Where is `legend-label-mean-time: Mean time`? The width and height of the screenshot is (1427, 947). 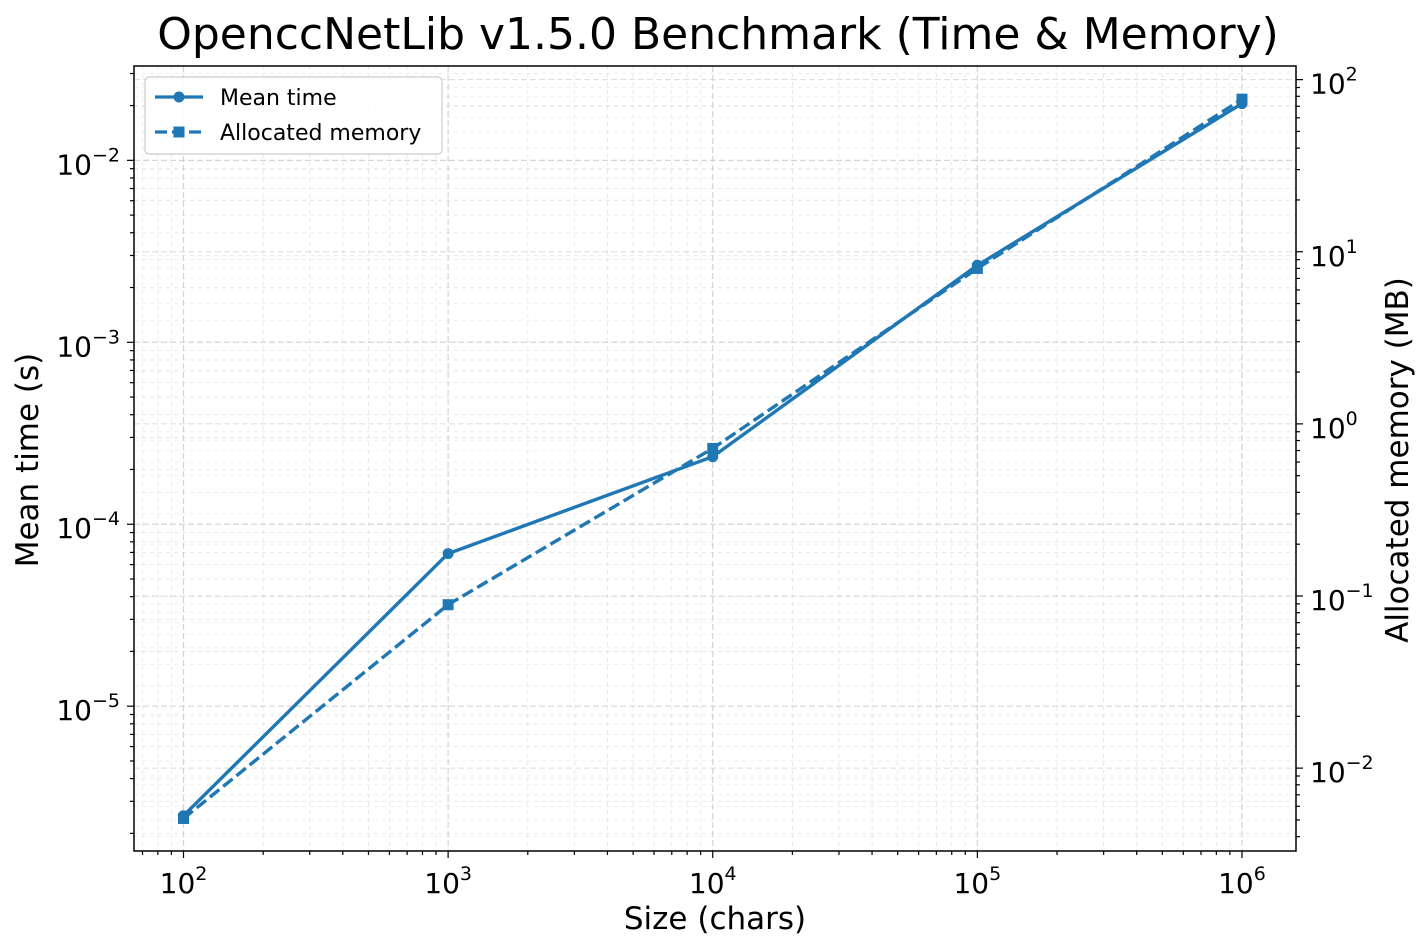 legend-label-mean-time: Mean time is located at coordinates (278, 98).